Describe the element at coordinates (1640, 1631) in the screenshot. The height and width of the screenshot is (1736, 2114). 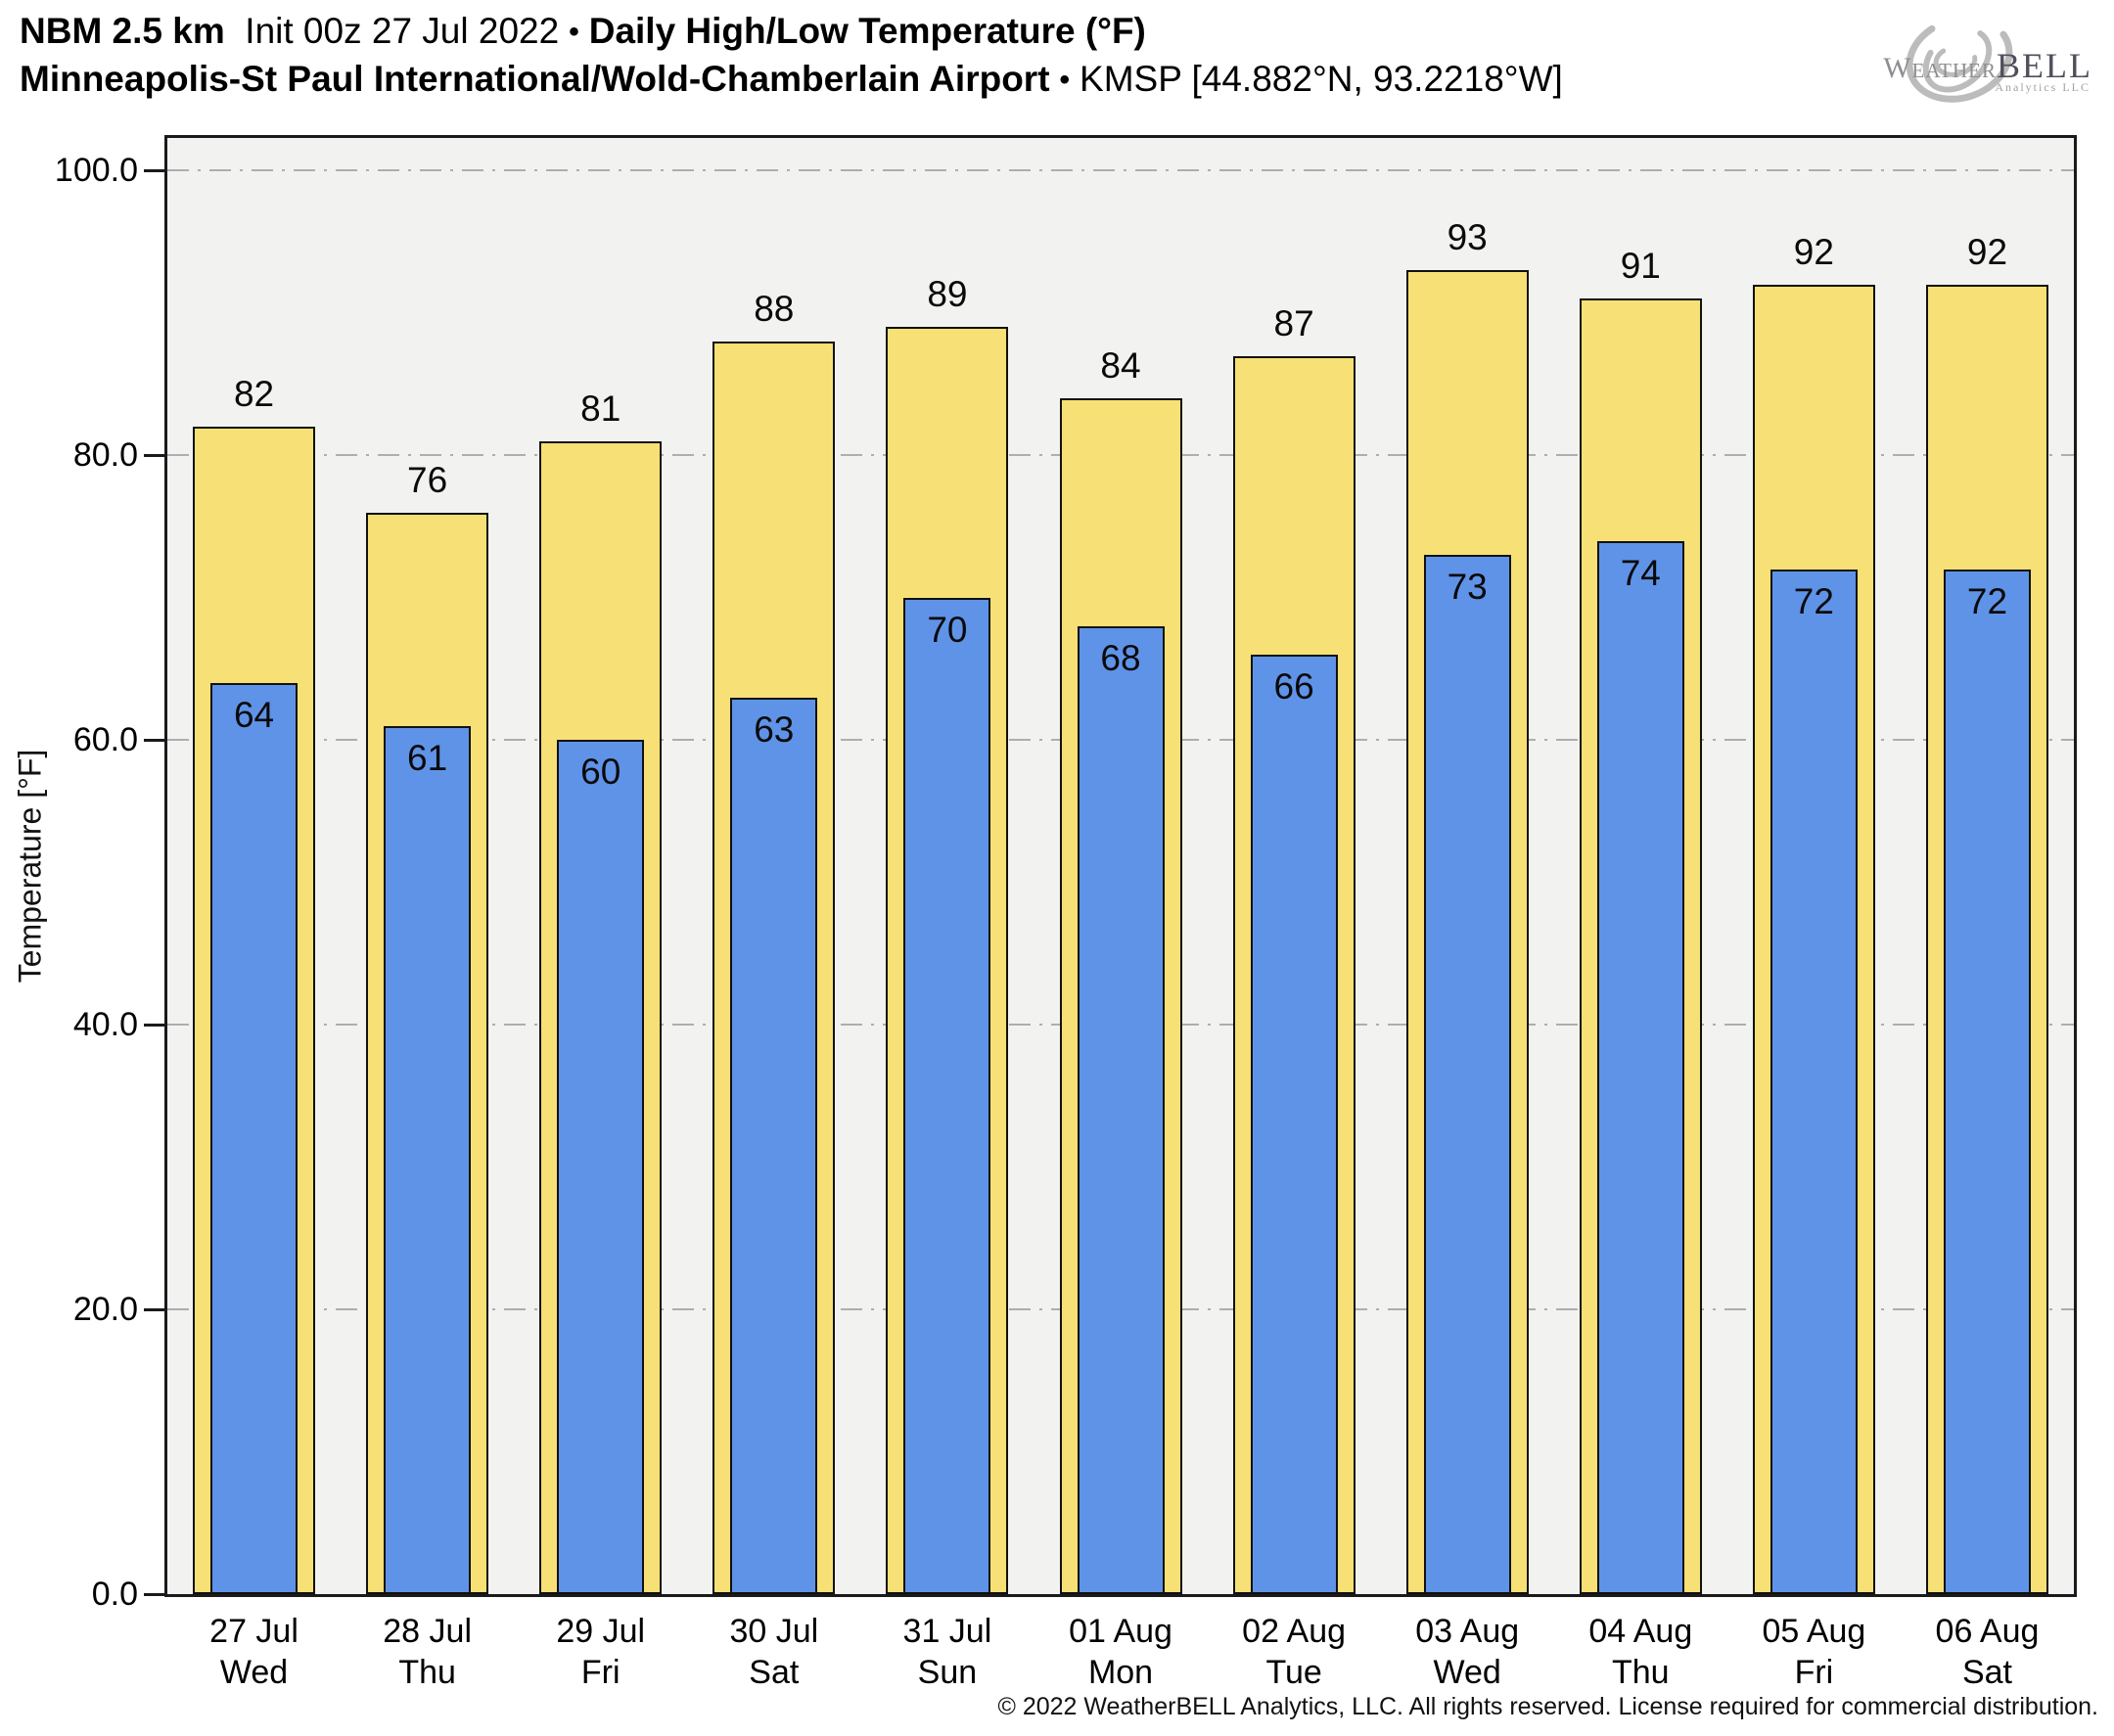
I see `x-label-date: 04 Aug` at that location.